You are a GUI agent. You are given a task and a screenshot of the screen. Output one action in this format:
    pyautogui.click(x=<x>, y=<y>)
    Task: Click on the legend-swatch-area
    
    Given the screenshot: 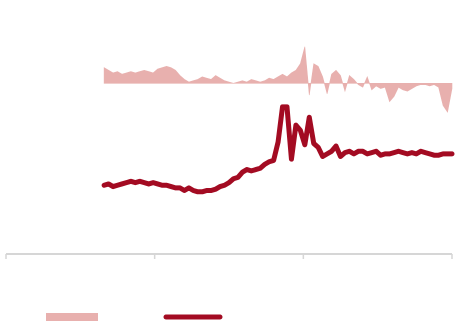 What is the action you would take?
    pyautogui.click(x=72, y=317)
    